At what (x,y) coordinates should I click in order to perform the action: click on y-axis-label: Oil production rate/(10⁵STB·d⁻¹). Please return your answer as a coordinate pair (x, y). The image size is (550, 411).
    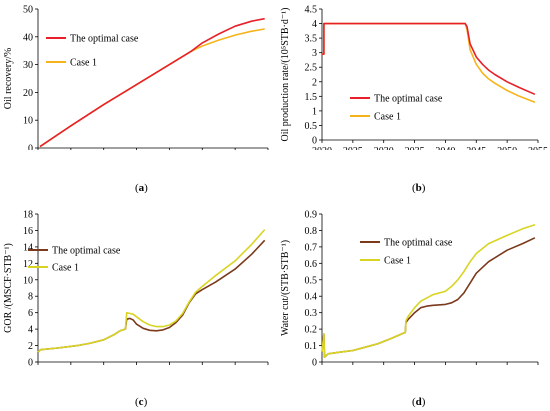
    Looking at the image, I should click on (285, 75).